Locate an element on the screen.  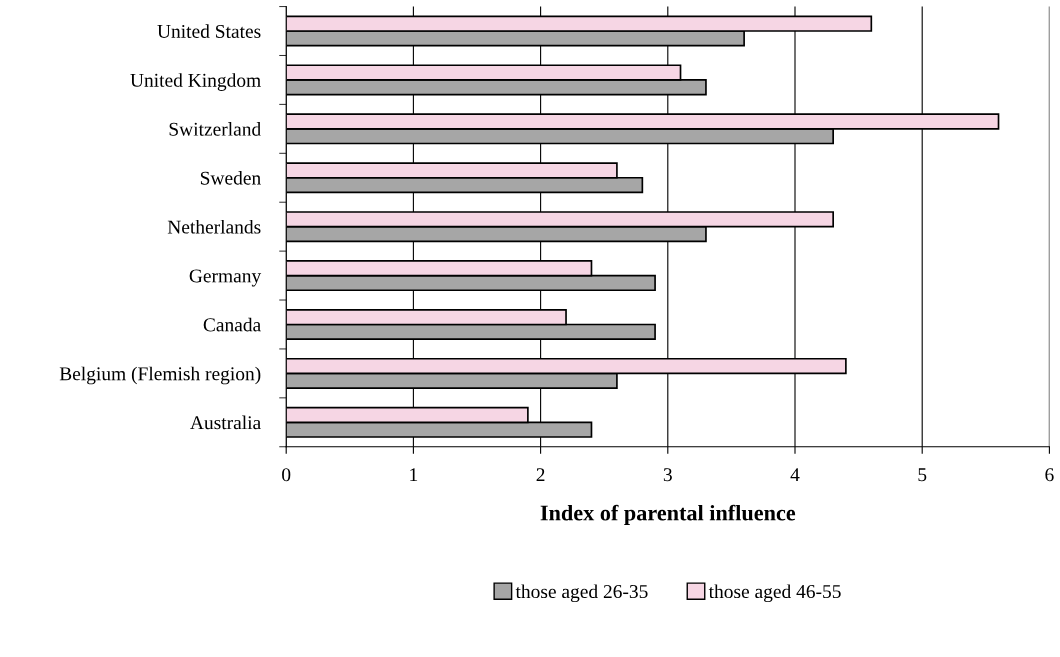
y-tick-label: Germany is located at coordinates (225, 278).